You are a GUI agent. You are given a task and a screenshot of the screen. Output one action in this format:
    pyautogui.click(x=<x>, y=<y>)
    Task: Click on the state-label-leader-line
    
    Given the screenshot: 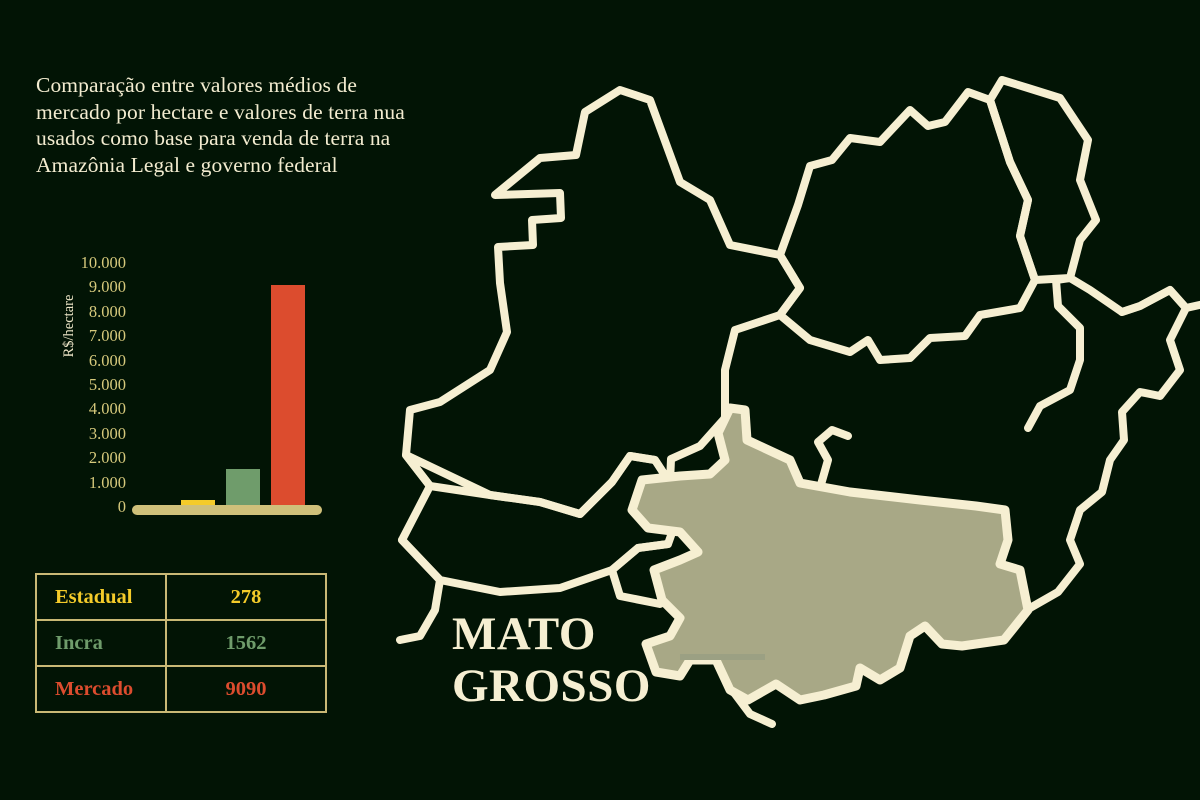 What is the action you would take?
    pyautogui.click(x=722, y=657)
    